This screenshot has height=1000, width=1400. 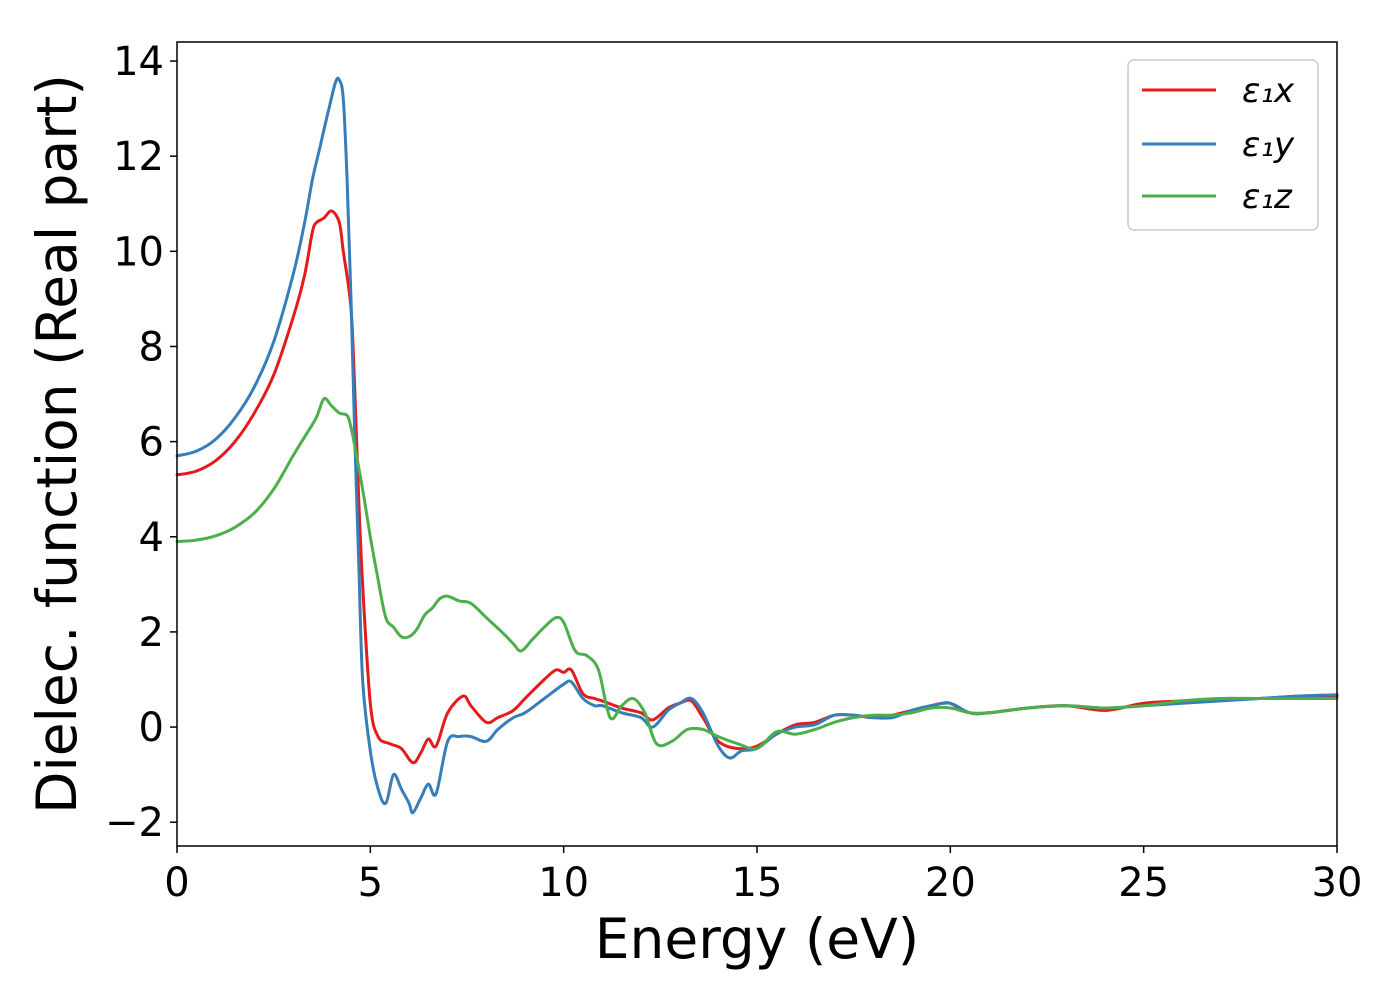 What do you see at coordinates (138, 157) in the screenshot?
I see `y-tick-label: 12` at bounding box center [138, 157].